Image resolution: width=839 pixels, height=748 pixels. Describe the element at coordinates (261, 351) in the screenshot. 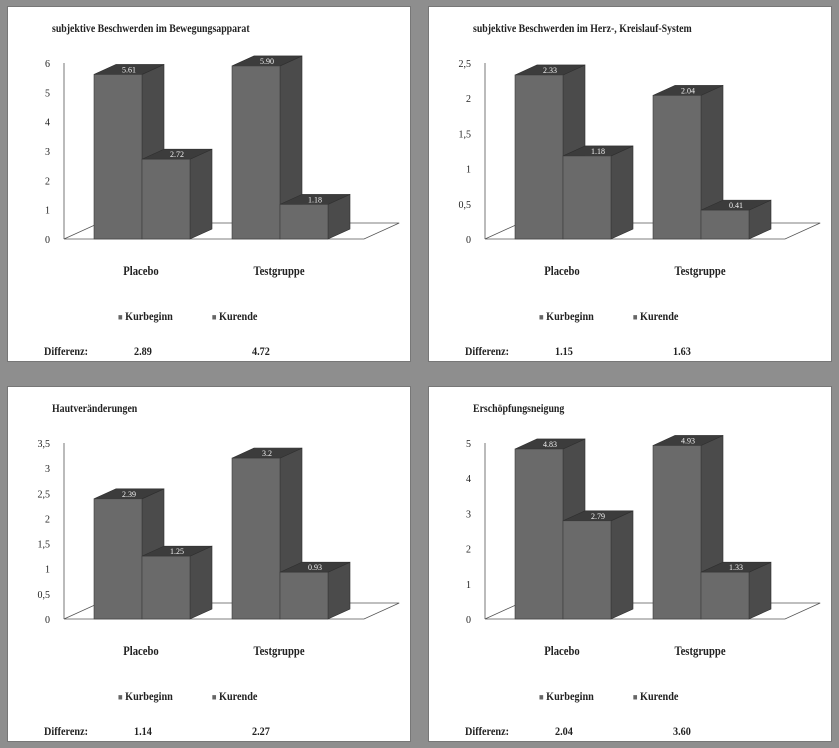

I see `difference-value: 4.72` at that location.